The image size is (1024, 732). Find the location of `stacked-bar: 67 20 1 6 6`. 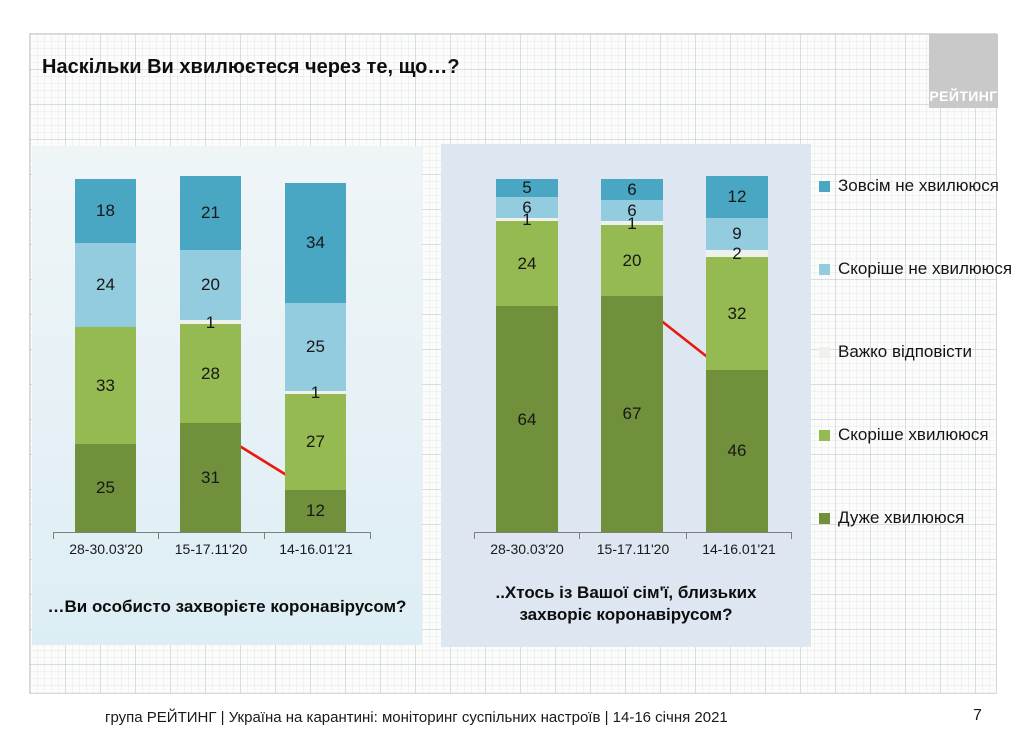

stacked-bar: 67 20 1 6 6 is located at coordinates (632, 355).